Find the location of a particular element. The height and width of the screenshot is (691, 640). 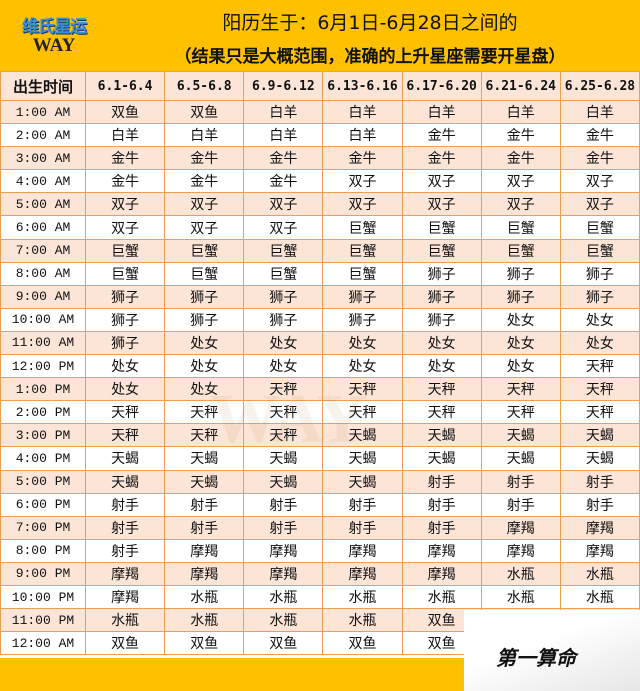

table-row: 6:00 PM 射手 射手 射手 射手 射手 射手 射手 is located at coordinates (320, 504).